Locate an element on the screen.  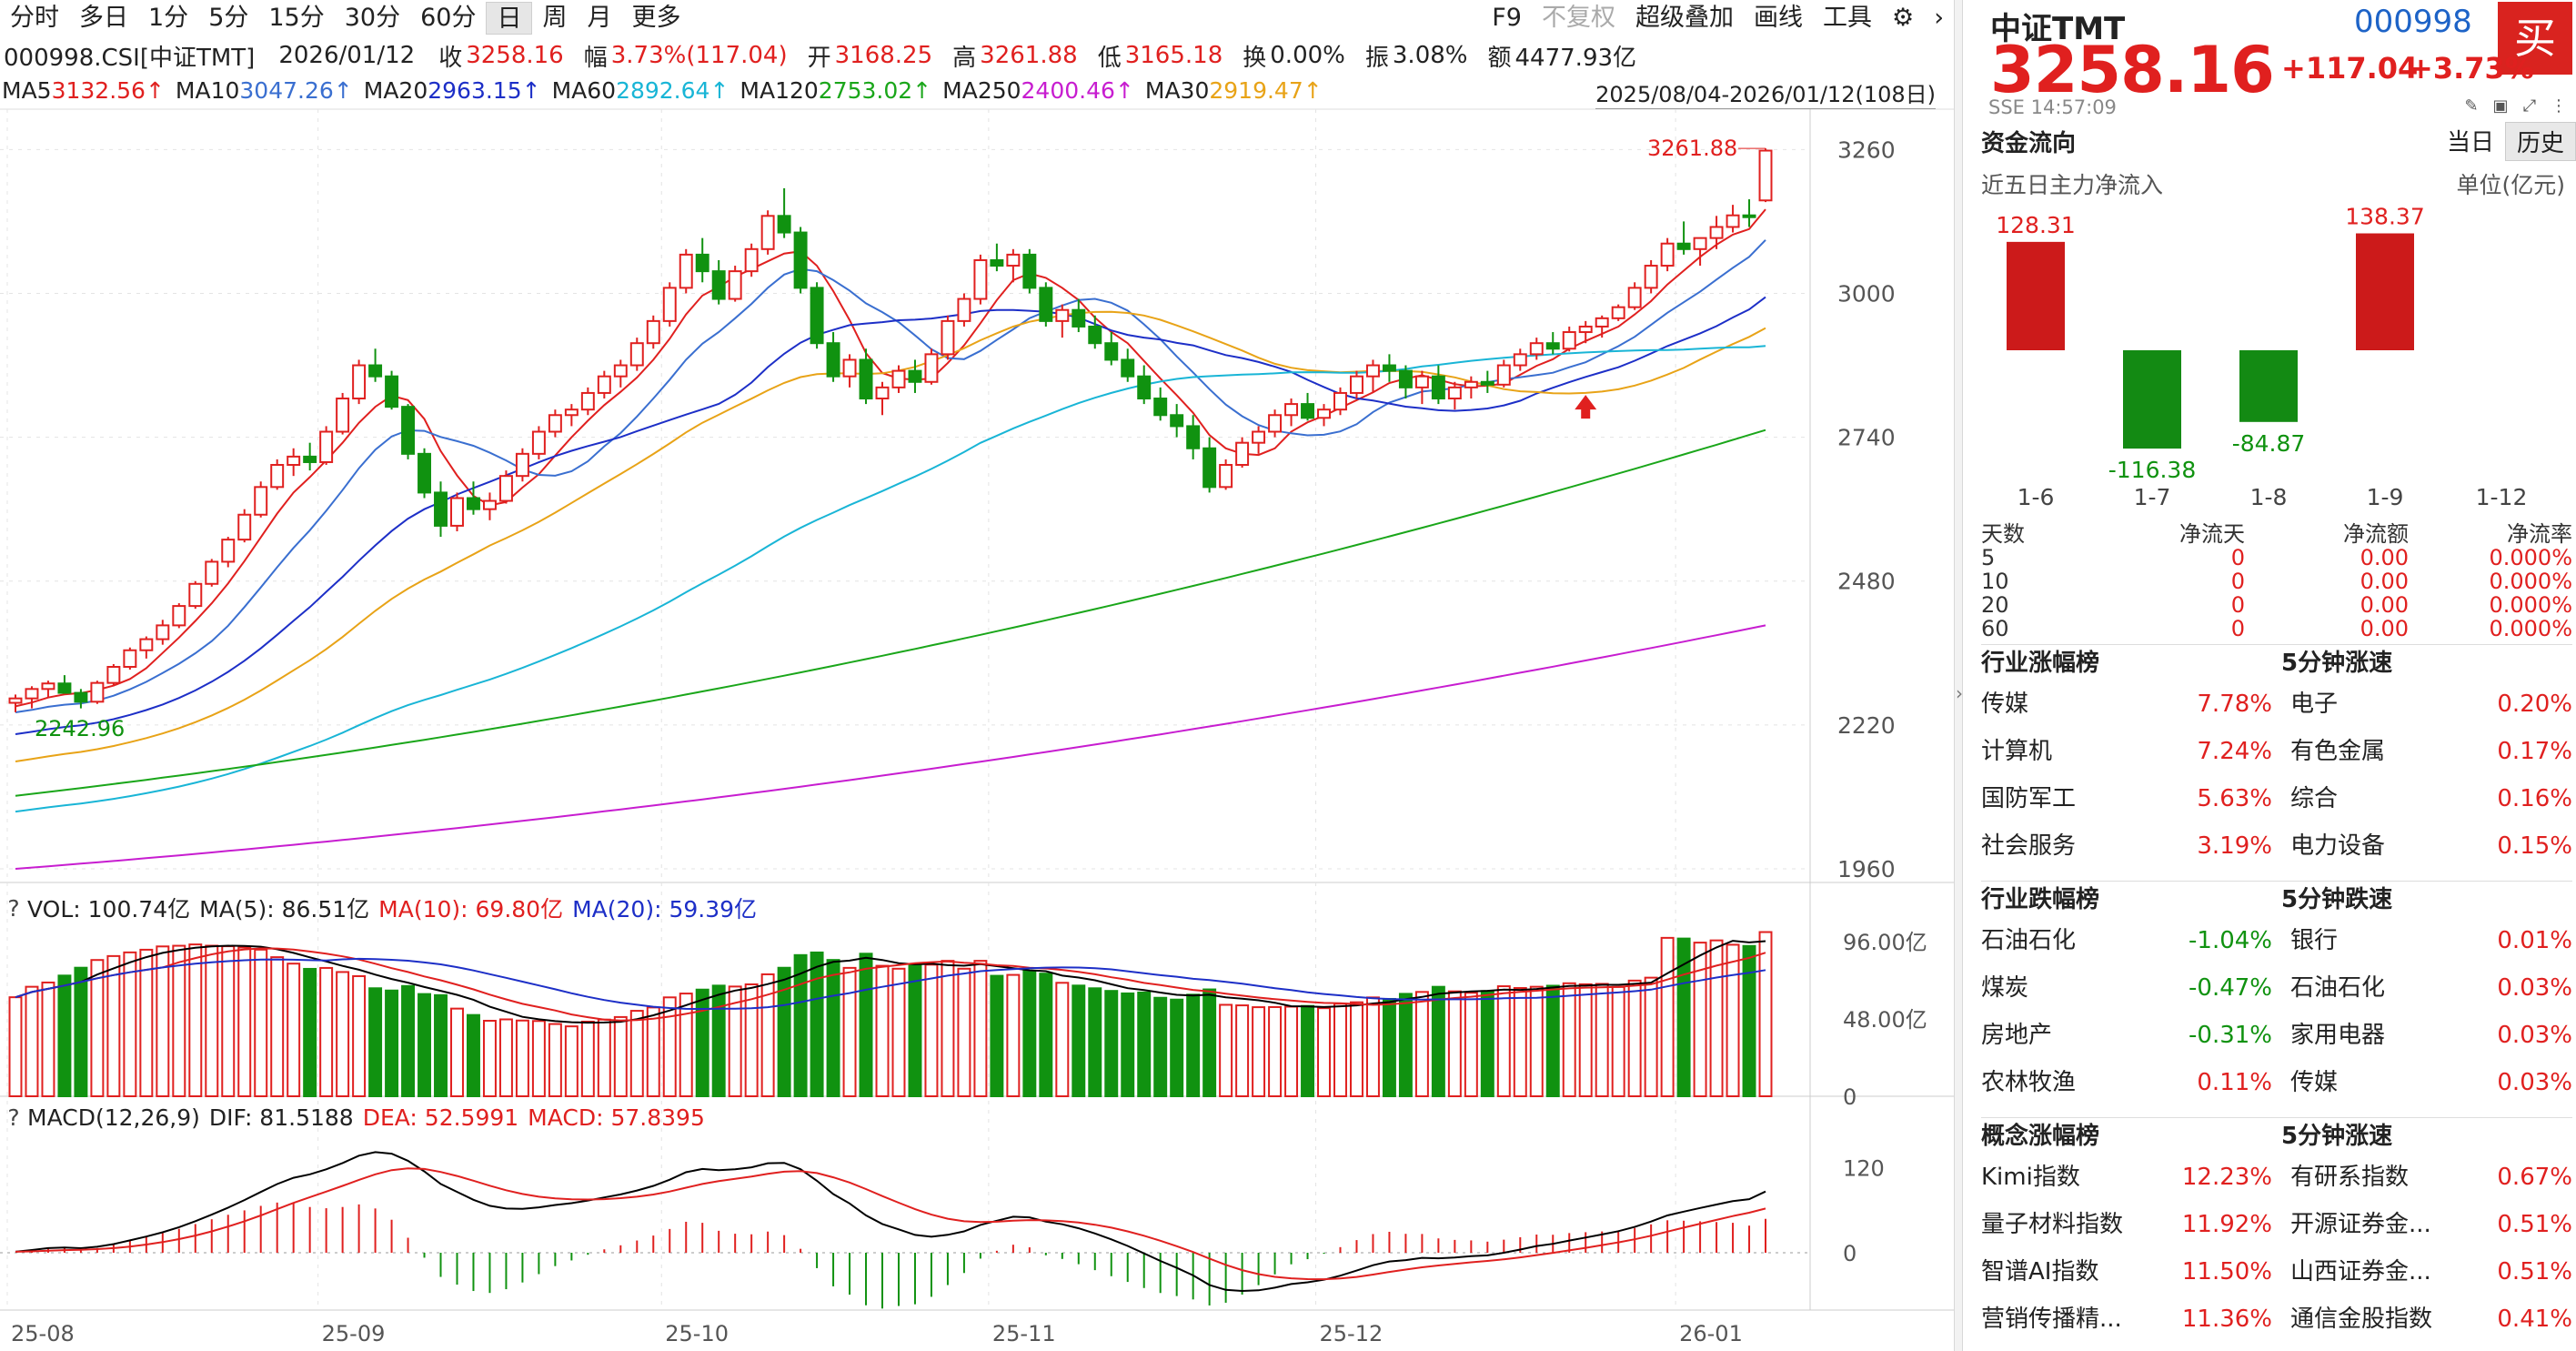
ma-legend-label-3: MA60 is located at coordinates (584, 90).